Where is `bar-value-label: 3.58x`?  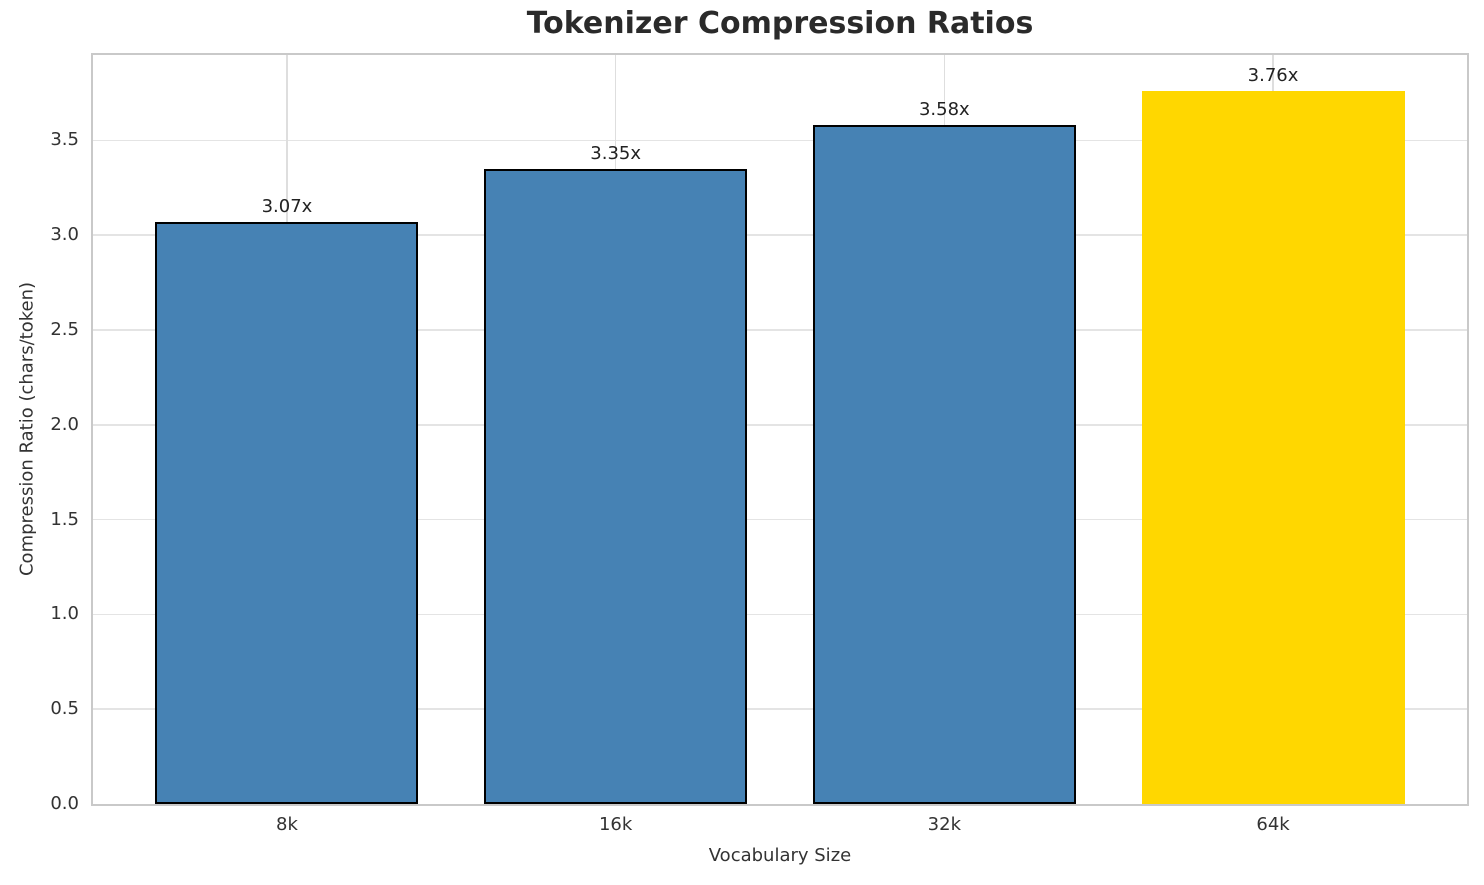 bar-value-label: 3.58x is located at coordinates (944, 110).